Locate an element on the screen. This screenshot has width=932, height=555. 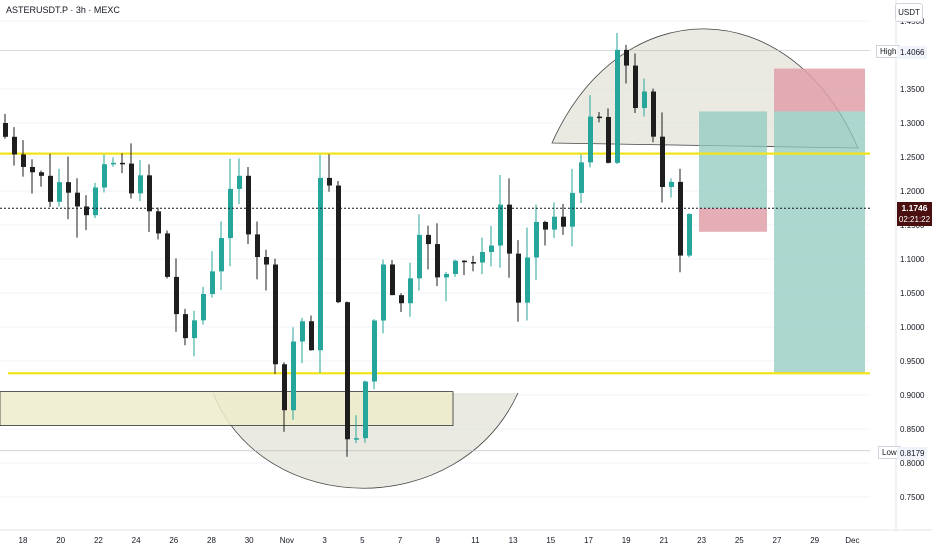
time-tick-label: 19 is located at coordinates (626, 540).